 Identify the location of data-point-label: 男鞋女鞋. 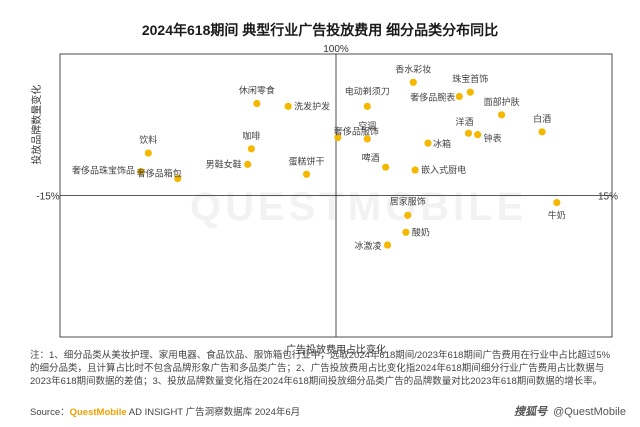
(224, 163).